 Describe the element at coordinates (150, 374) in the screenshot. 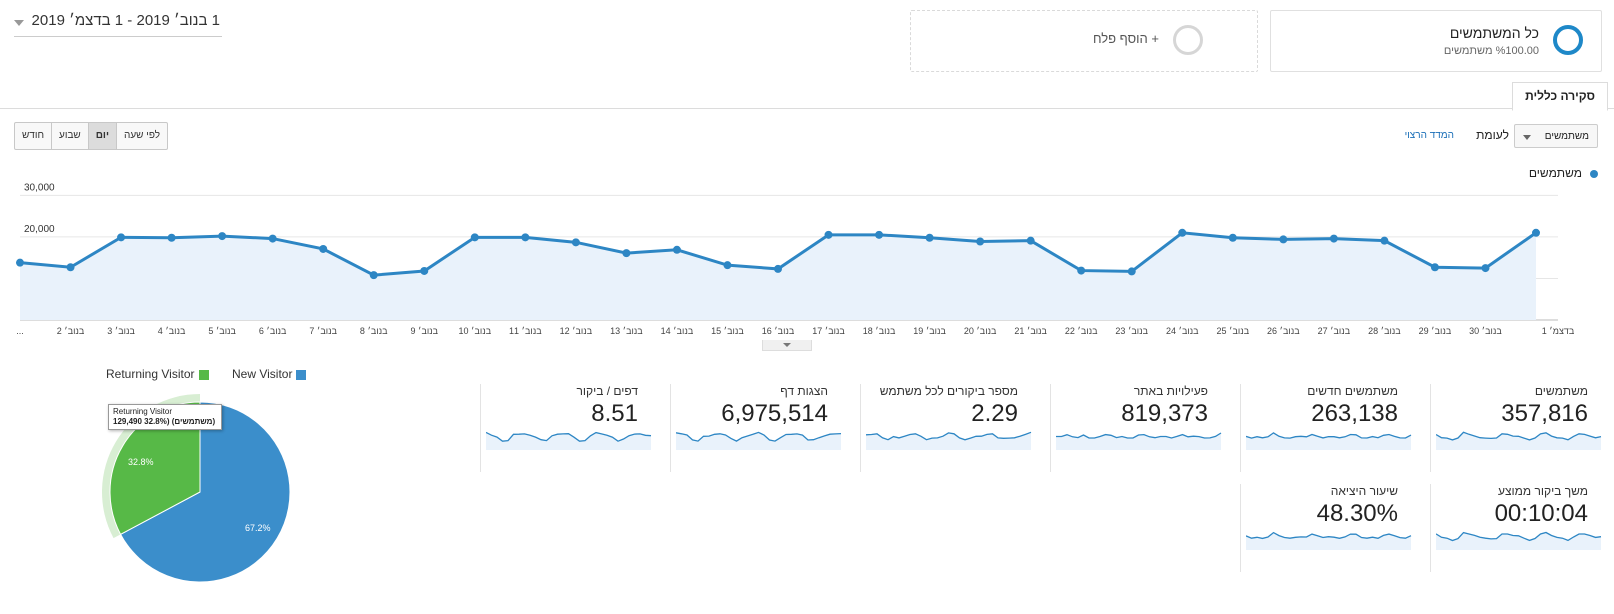

I see `pie-legend-returning-label: Returning Visitor` at that location.